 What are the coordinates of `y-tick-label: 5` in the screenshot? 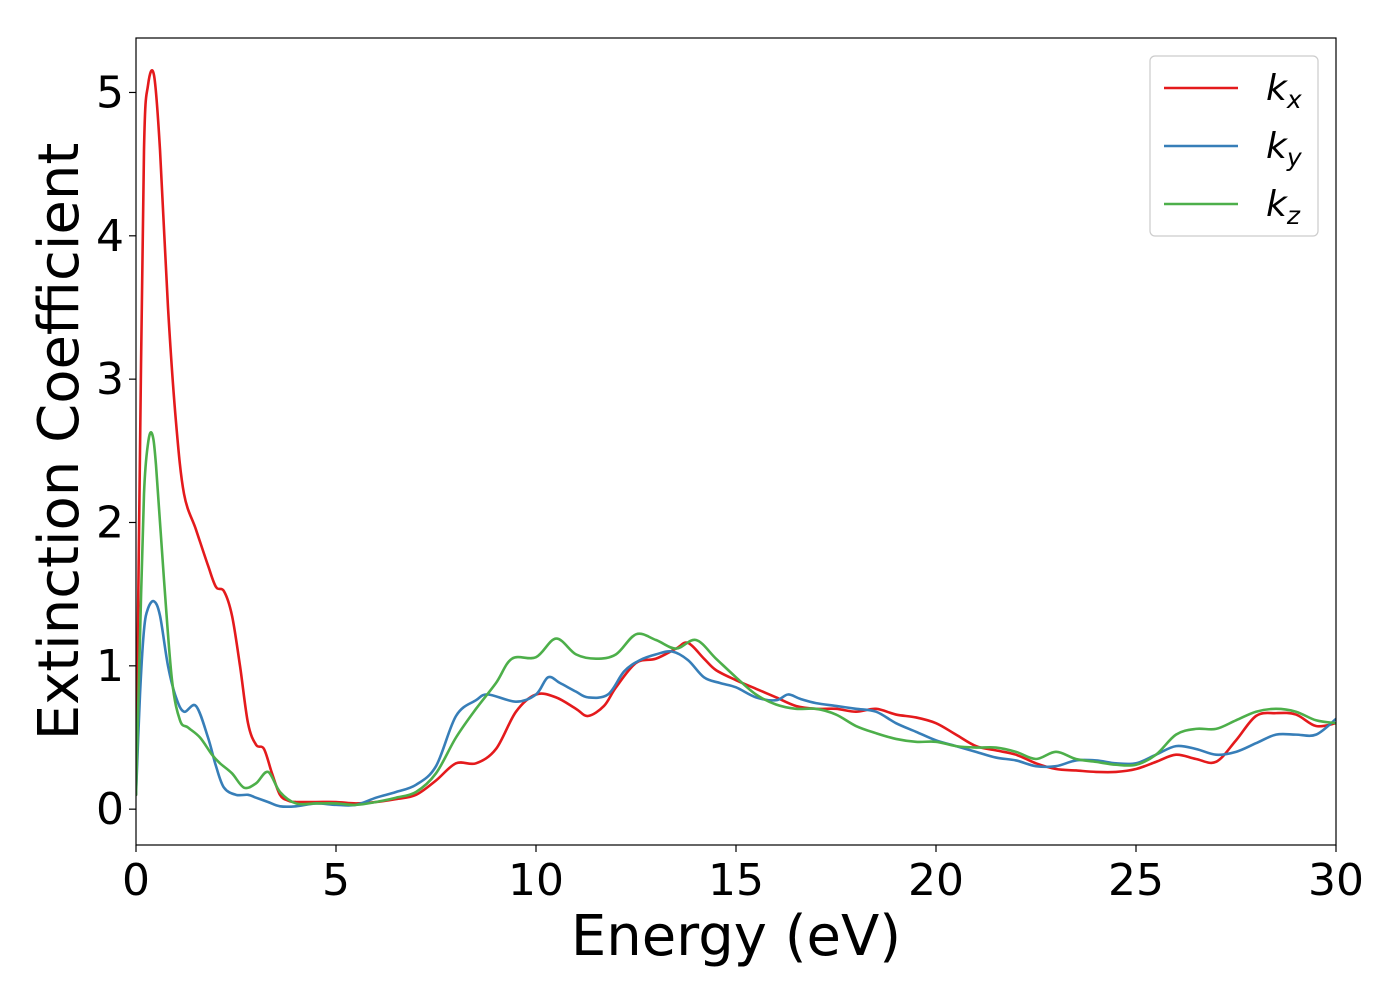 It's located at (110, 92).